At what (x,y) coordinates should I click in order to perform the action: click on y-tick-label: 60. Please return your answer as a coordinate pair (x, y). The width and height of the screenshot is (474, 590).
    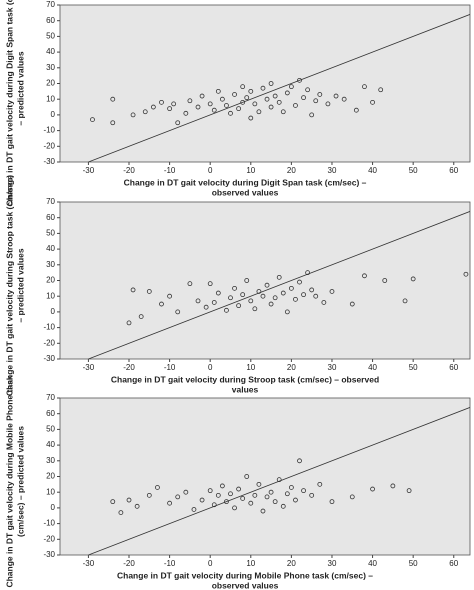
    Looking at the image, I should click on (50, 217).